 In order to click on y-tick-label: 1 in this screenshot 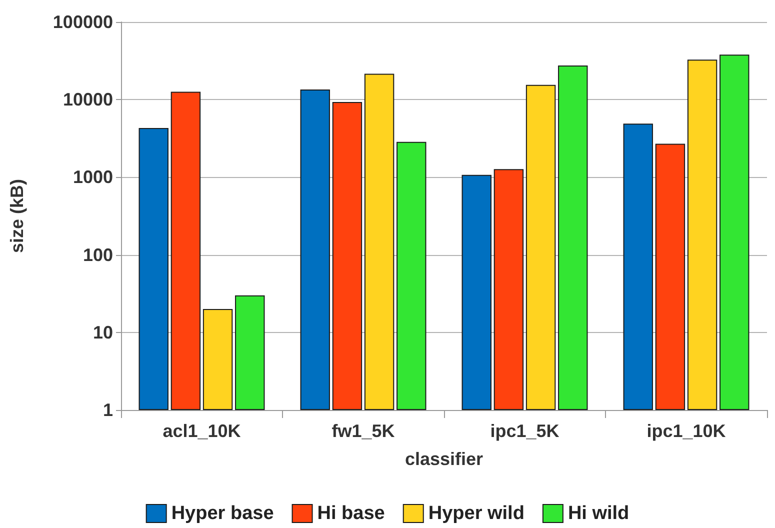, I will do `click(107, 410)`.